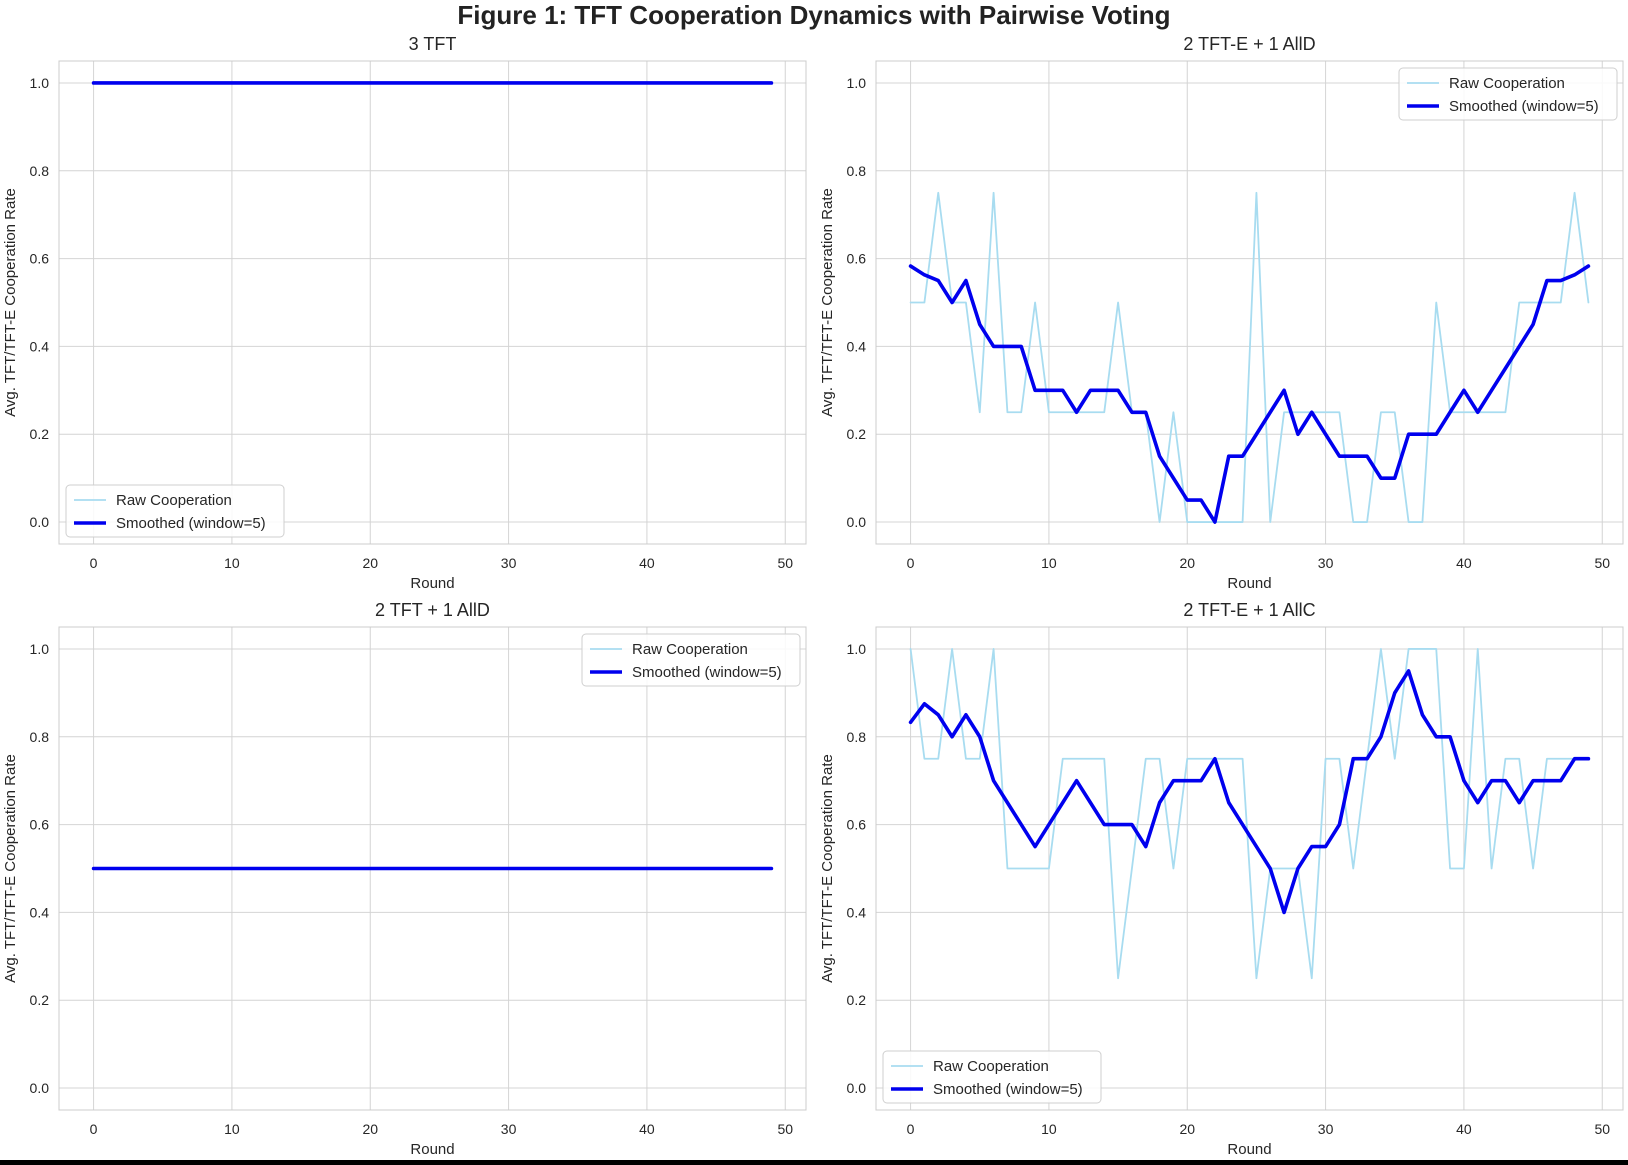  What do you see at coordinates (433, 44) in the screenshot?
I see `subplot-title: 3 TFT` at bounding box center [433, 44].